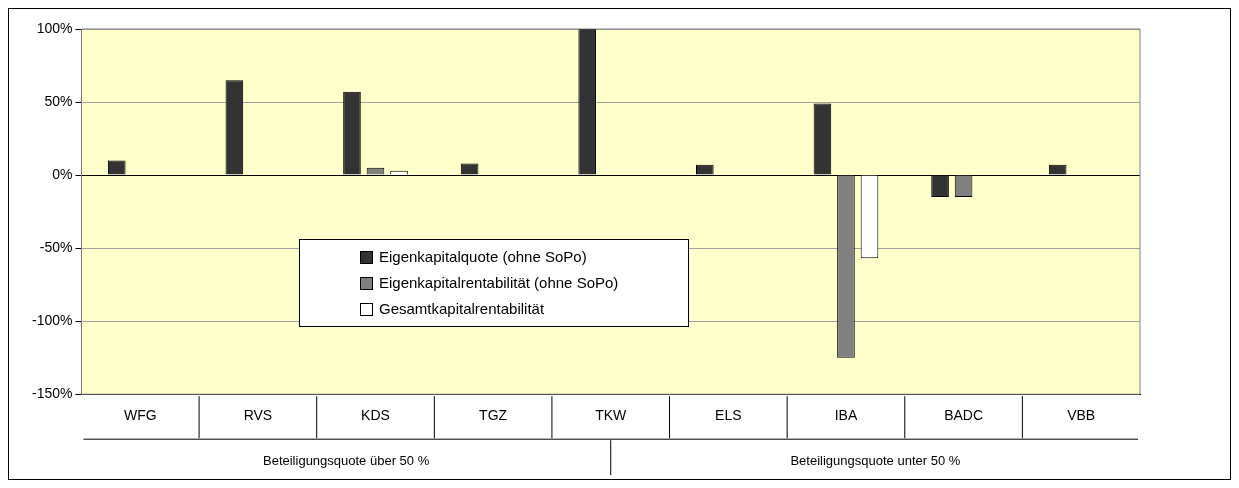  Describe the element at coordinates (846, 415) in the screenshot. I see `x-tick-label: IBA` at that location.